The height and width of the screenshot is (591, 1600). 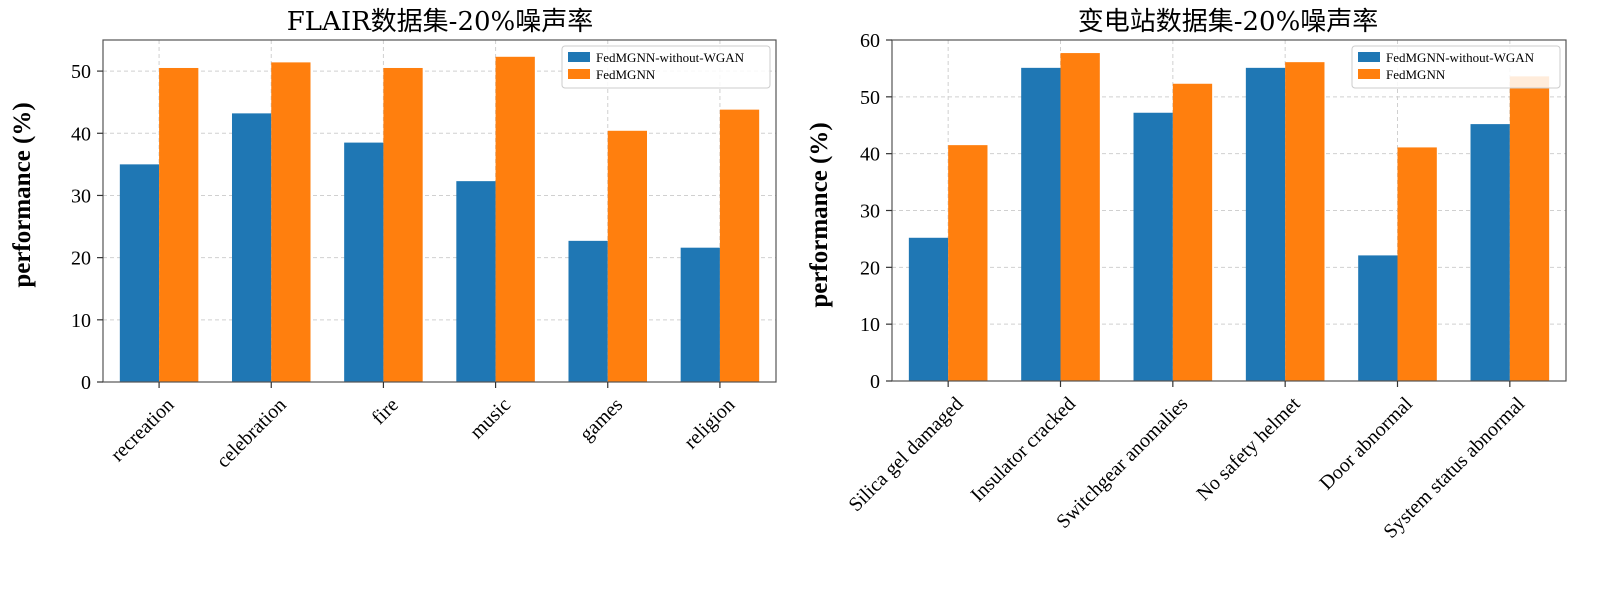 I want to click on y-tick-label: 60, so click(x=870, y=41).